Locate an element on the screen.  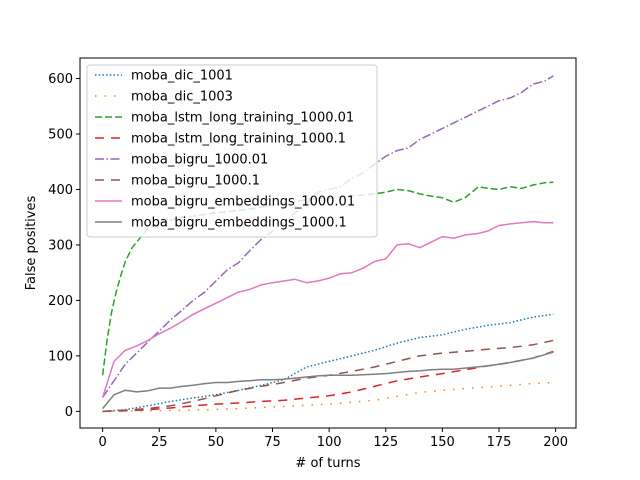
legend-label: moba_bigru_1000.01 is located at coordinates (199, 160).